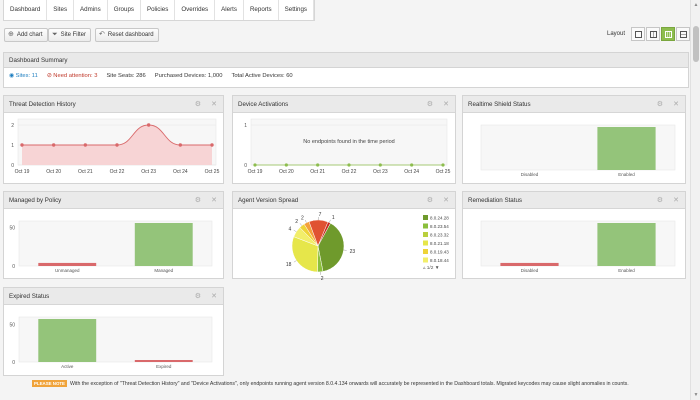 The image size is (700, 400). I want to click on y-tick-label: 50, so click(12, 229).